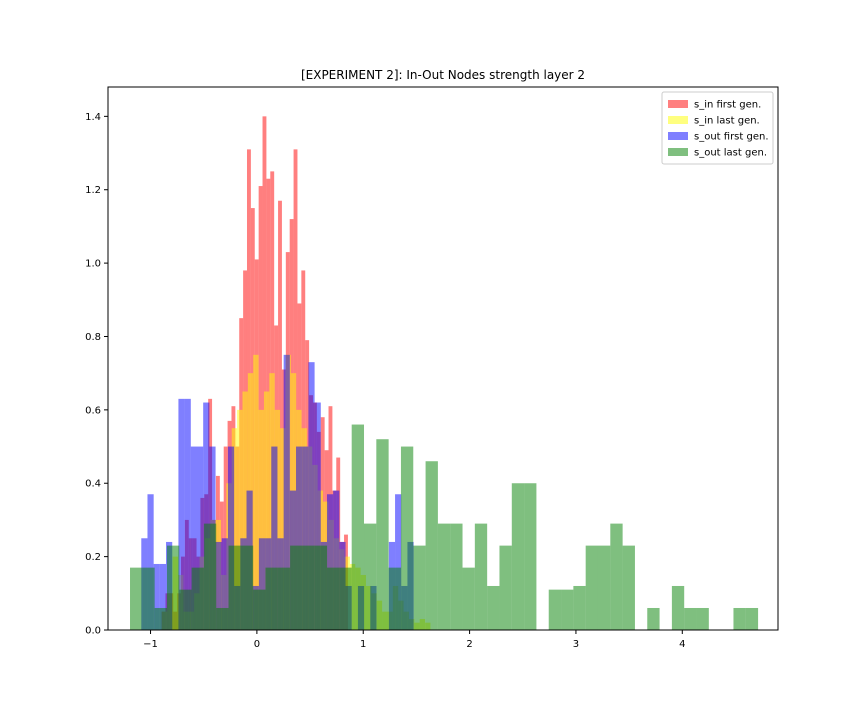  I want to click on y-tick-label: 0.4, so click(93, 484).